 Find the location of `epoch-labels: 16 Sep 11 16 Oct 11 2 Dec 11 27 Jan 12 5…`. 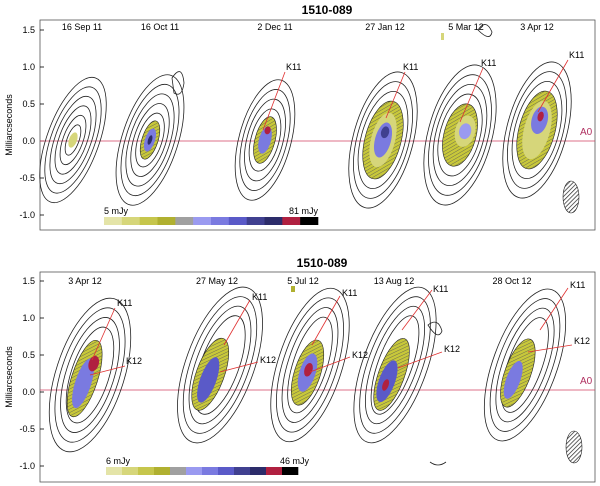

epoch-labels: 16 Sep 11 16 Oct 11 2 Dec 11 27 Jan 12 5… is located at coordinates (308, 27).